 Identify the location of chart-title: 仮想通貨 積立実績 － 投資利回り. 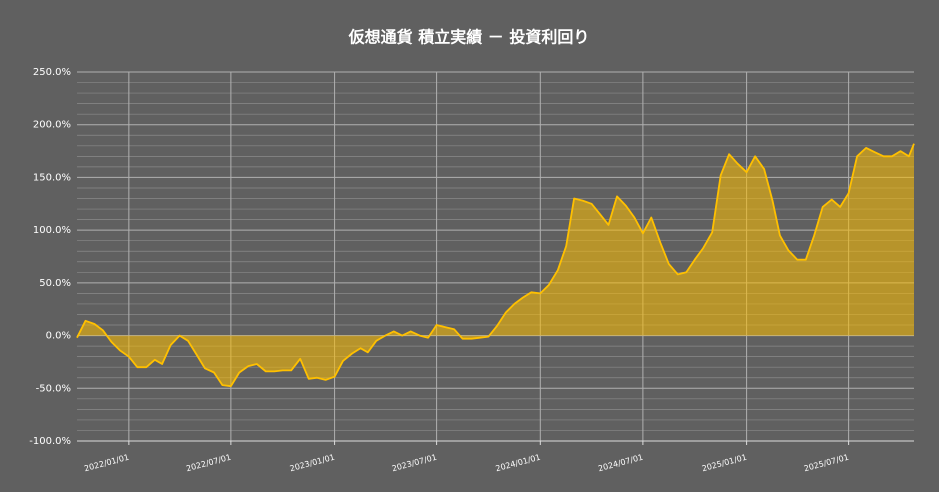
(469, 37).